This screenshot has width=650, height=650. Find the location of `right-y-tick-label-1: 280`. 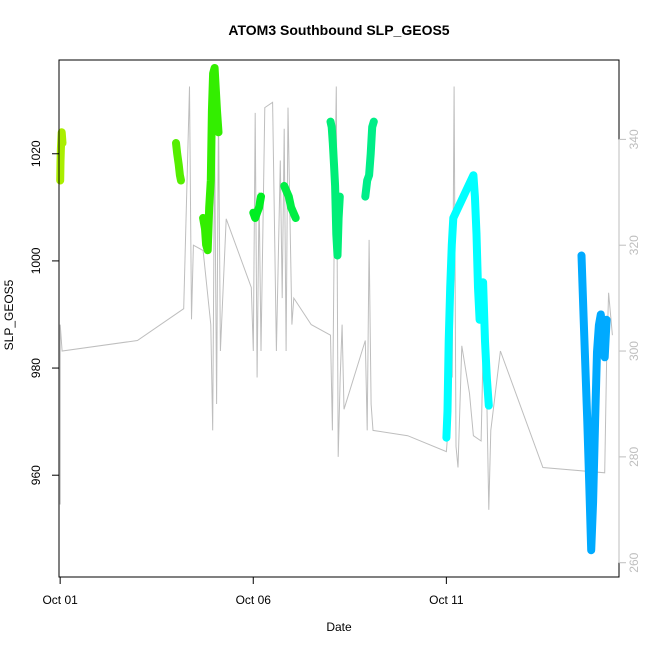

right-y-tick-label-1: 280 is located at coordinates (634, 457).